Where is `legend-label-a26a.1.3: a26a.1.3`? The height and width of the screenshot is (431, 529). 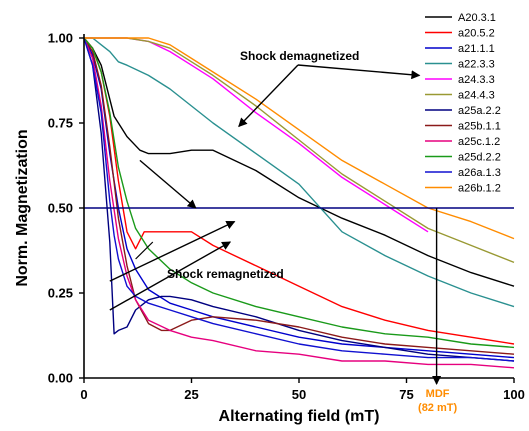 legend-label-a26a.1.3: a26a.1.3 is located at coordinates (479, 173).